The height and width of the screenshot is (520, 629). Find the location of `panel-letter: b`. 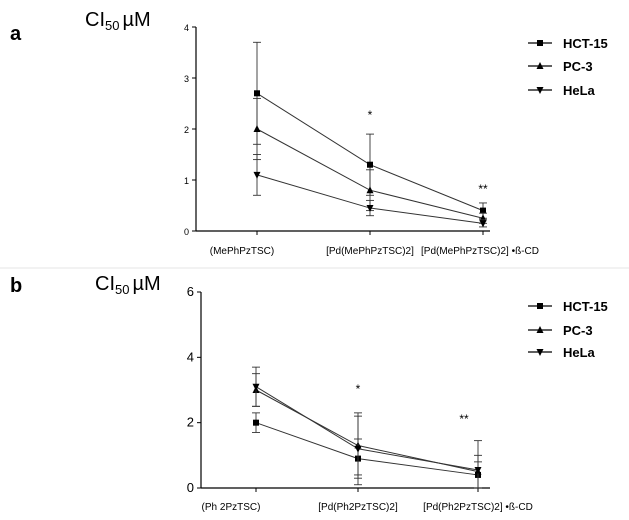

panel-letter: b is located at coordinates (16, 286).